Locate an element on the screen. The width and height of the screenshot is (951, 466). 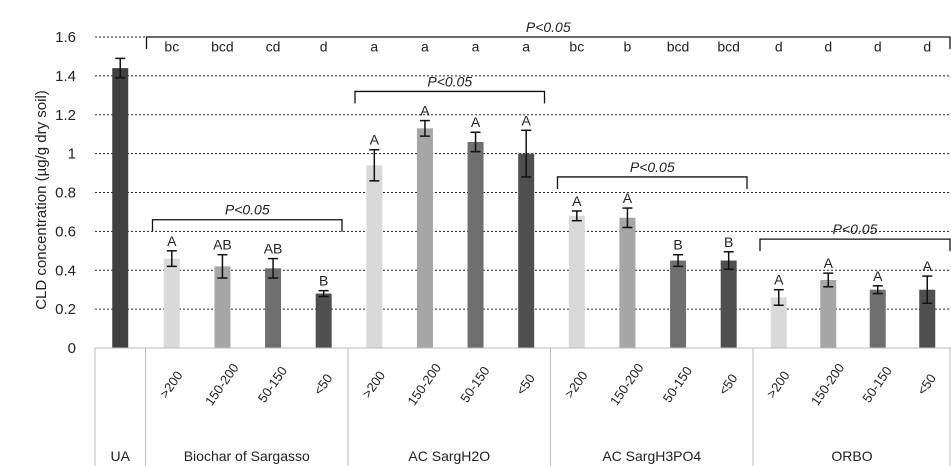
y-tick-label: 1.2 is located at coordinates (65, 115).